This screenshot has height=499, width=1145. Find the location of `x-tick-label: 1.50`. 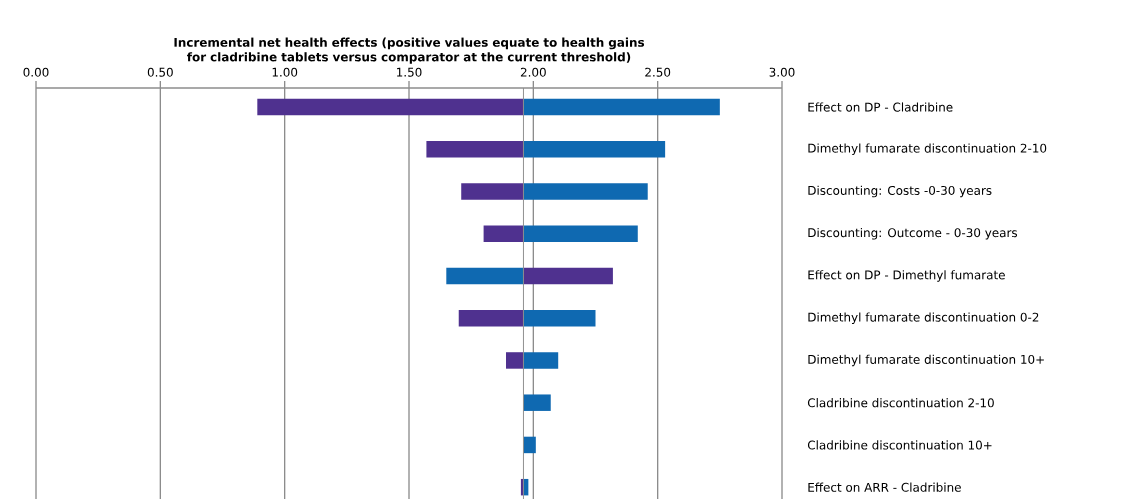

x-tick-label: 1.50 is located at coordinates (409, 72).